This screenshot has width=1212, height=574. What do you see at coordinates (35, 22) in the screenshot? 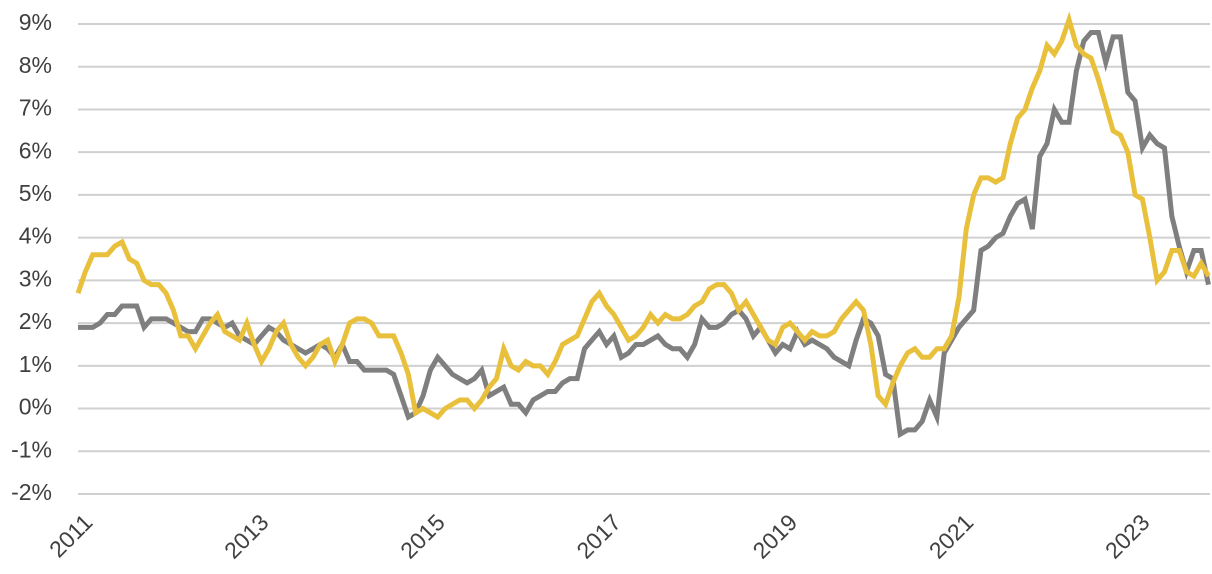
I see `y-tick-label: 9%` at bounding box center [35, 22].